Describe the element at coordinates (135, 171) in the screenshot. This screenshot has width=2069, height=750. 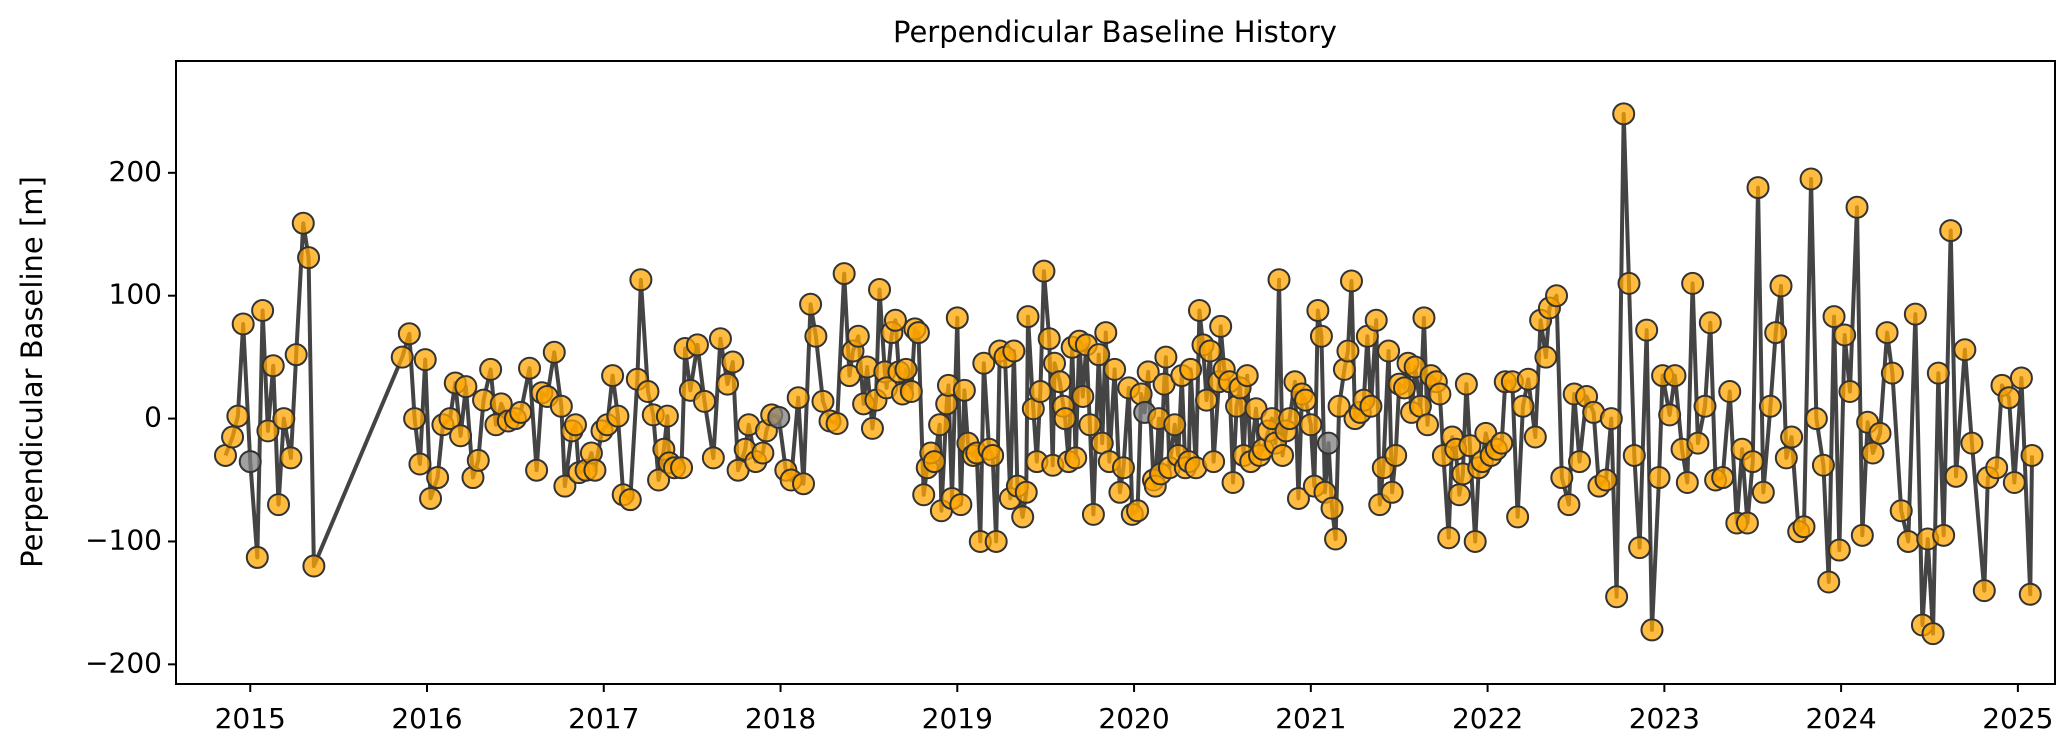
I see `y-tick-label: 200` at that location.